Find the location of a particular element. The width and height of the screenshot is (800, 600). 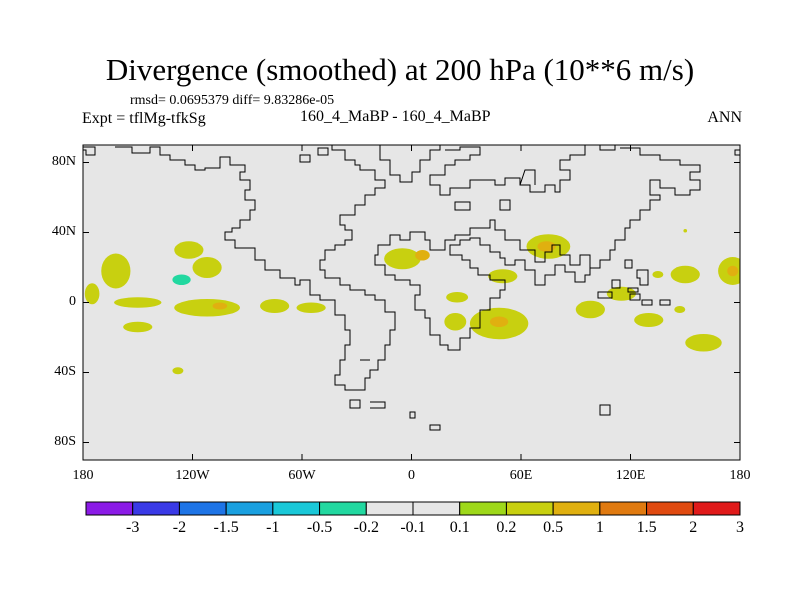

colorbar is located at coordinates (413, 508).